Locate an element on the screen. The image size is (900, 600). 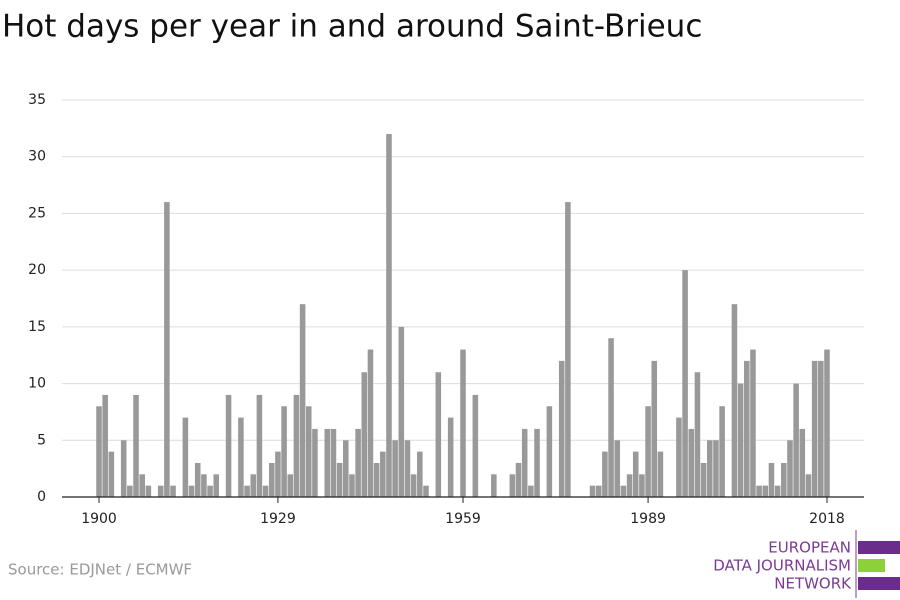
y-tick-label: 5 is located at coordinates (41, 440).